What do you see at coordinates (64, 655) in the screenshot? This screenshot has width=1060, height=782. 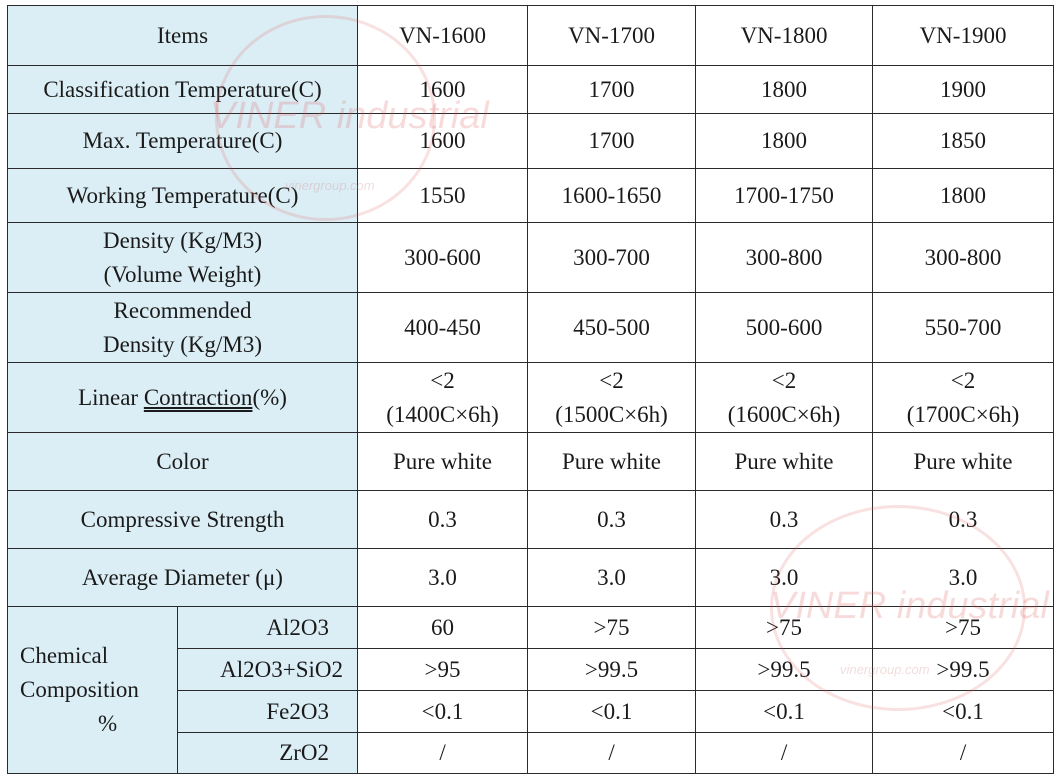 I see `chem-label-line: Chemical` at bounding box center [64, 655].